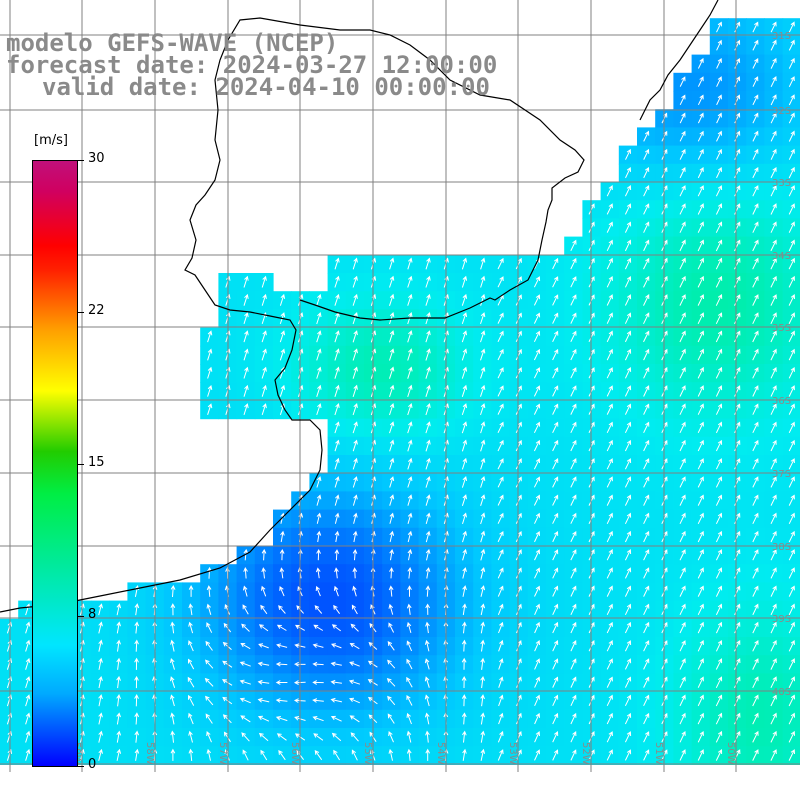  I want to click on latitude-label: 39S, so click(781, 619).